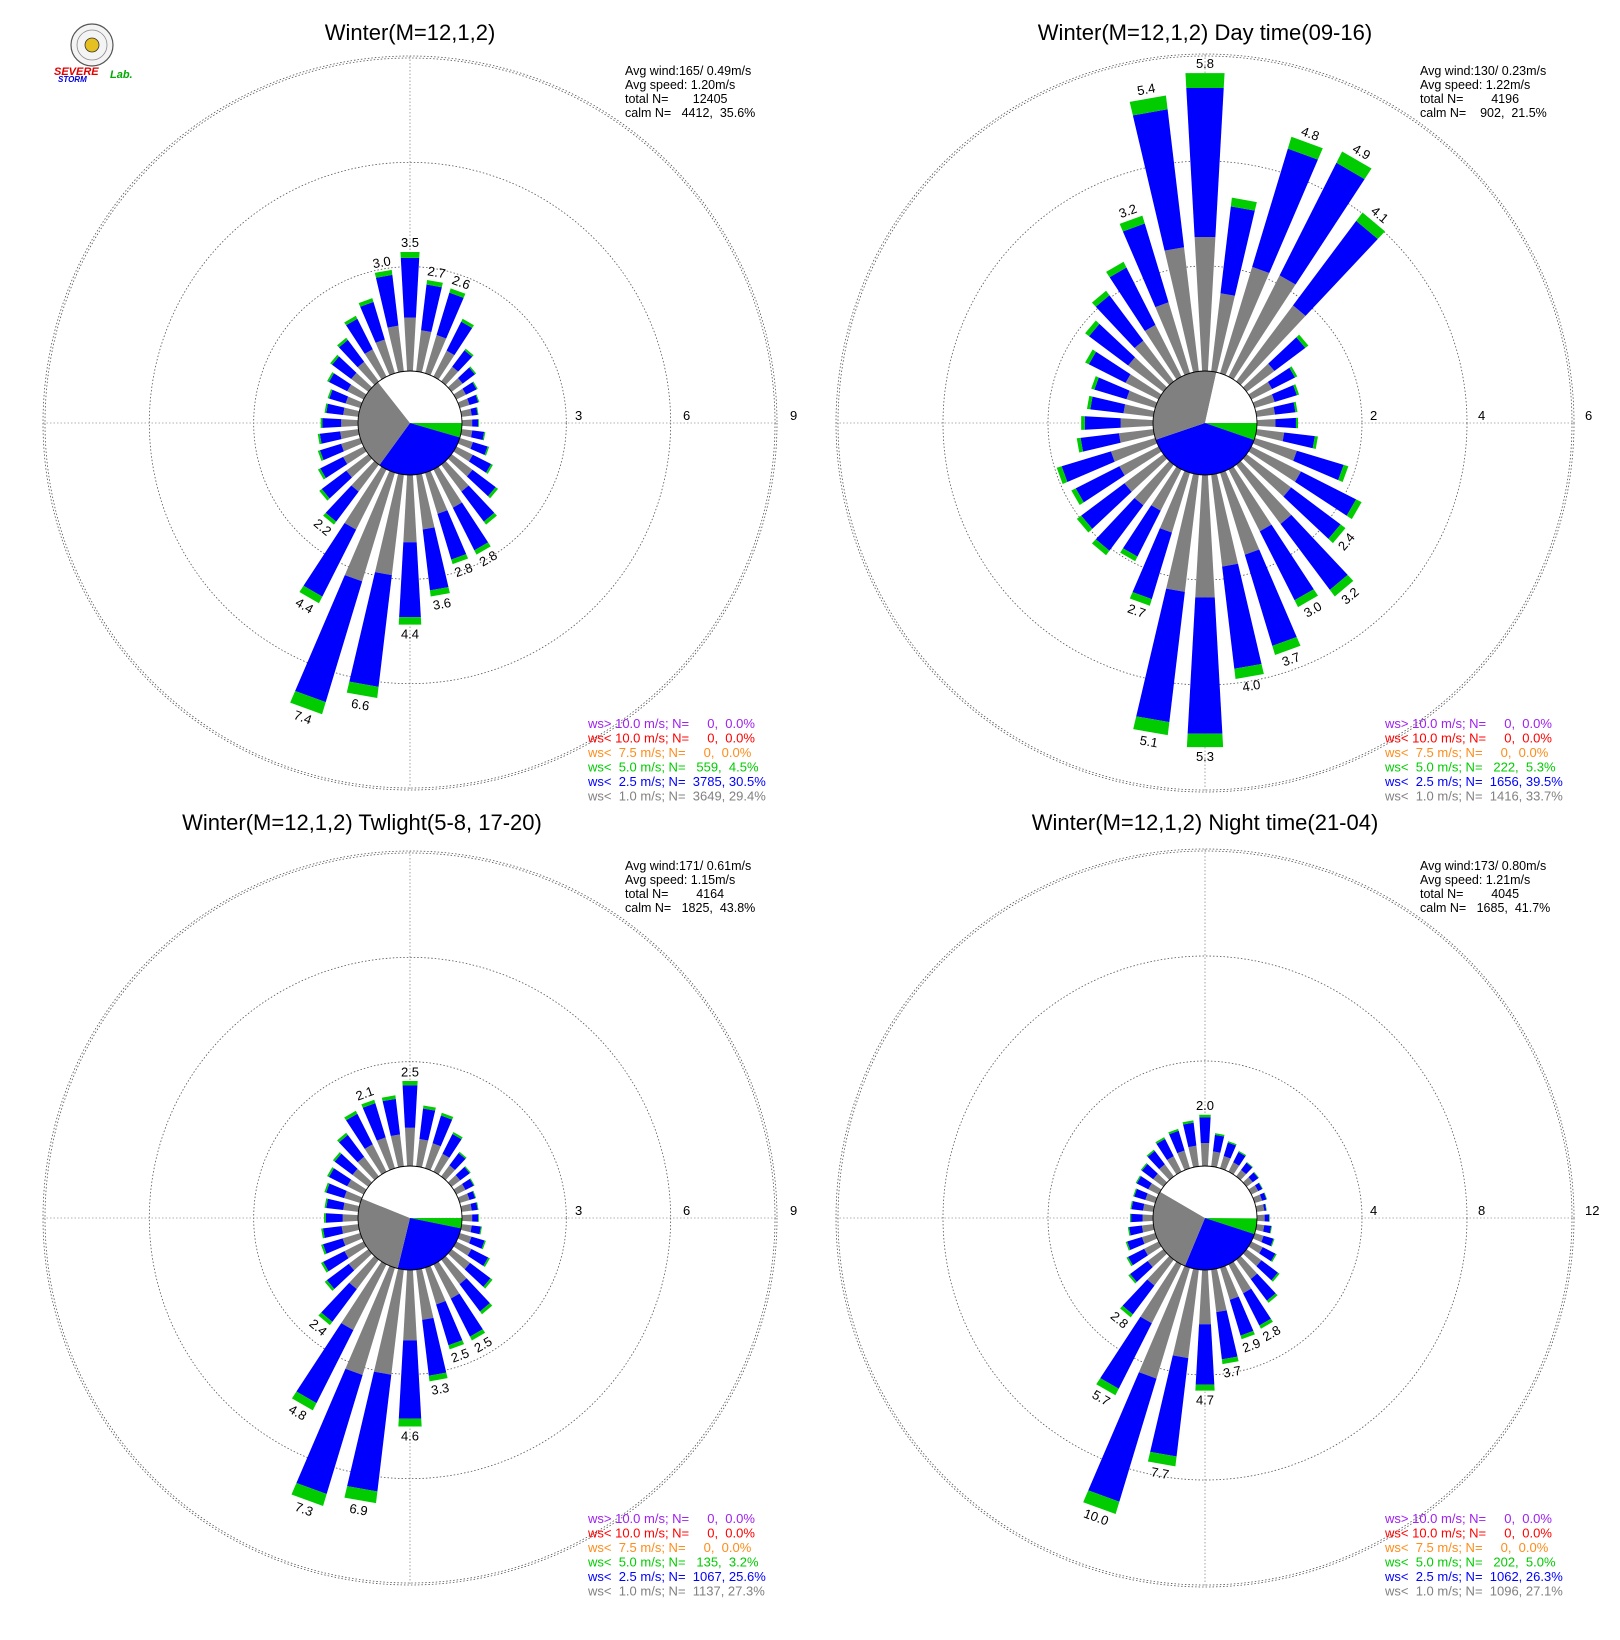 Image resolution: width=1620 pixels, height=1640 pixels. Describe the element at coordinates (1205, 32) in the screenshot. I see `chart-title: Winter(M=12,1,2) Day time(09-16)` at that location.